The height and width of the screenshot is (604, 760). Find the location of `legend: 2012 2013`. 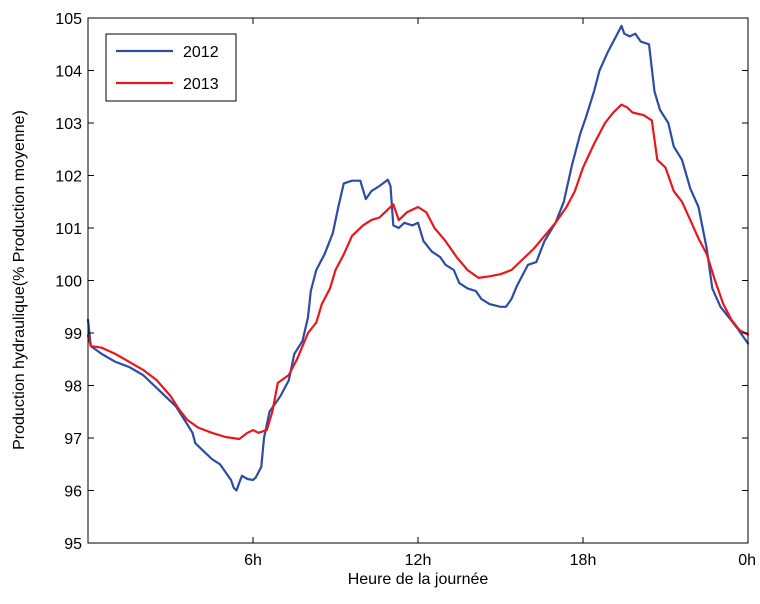

legend: 2012 2013 is located at coordinates (171, 67).